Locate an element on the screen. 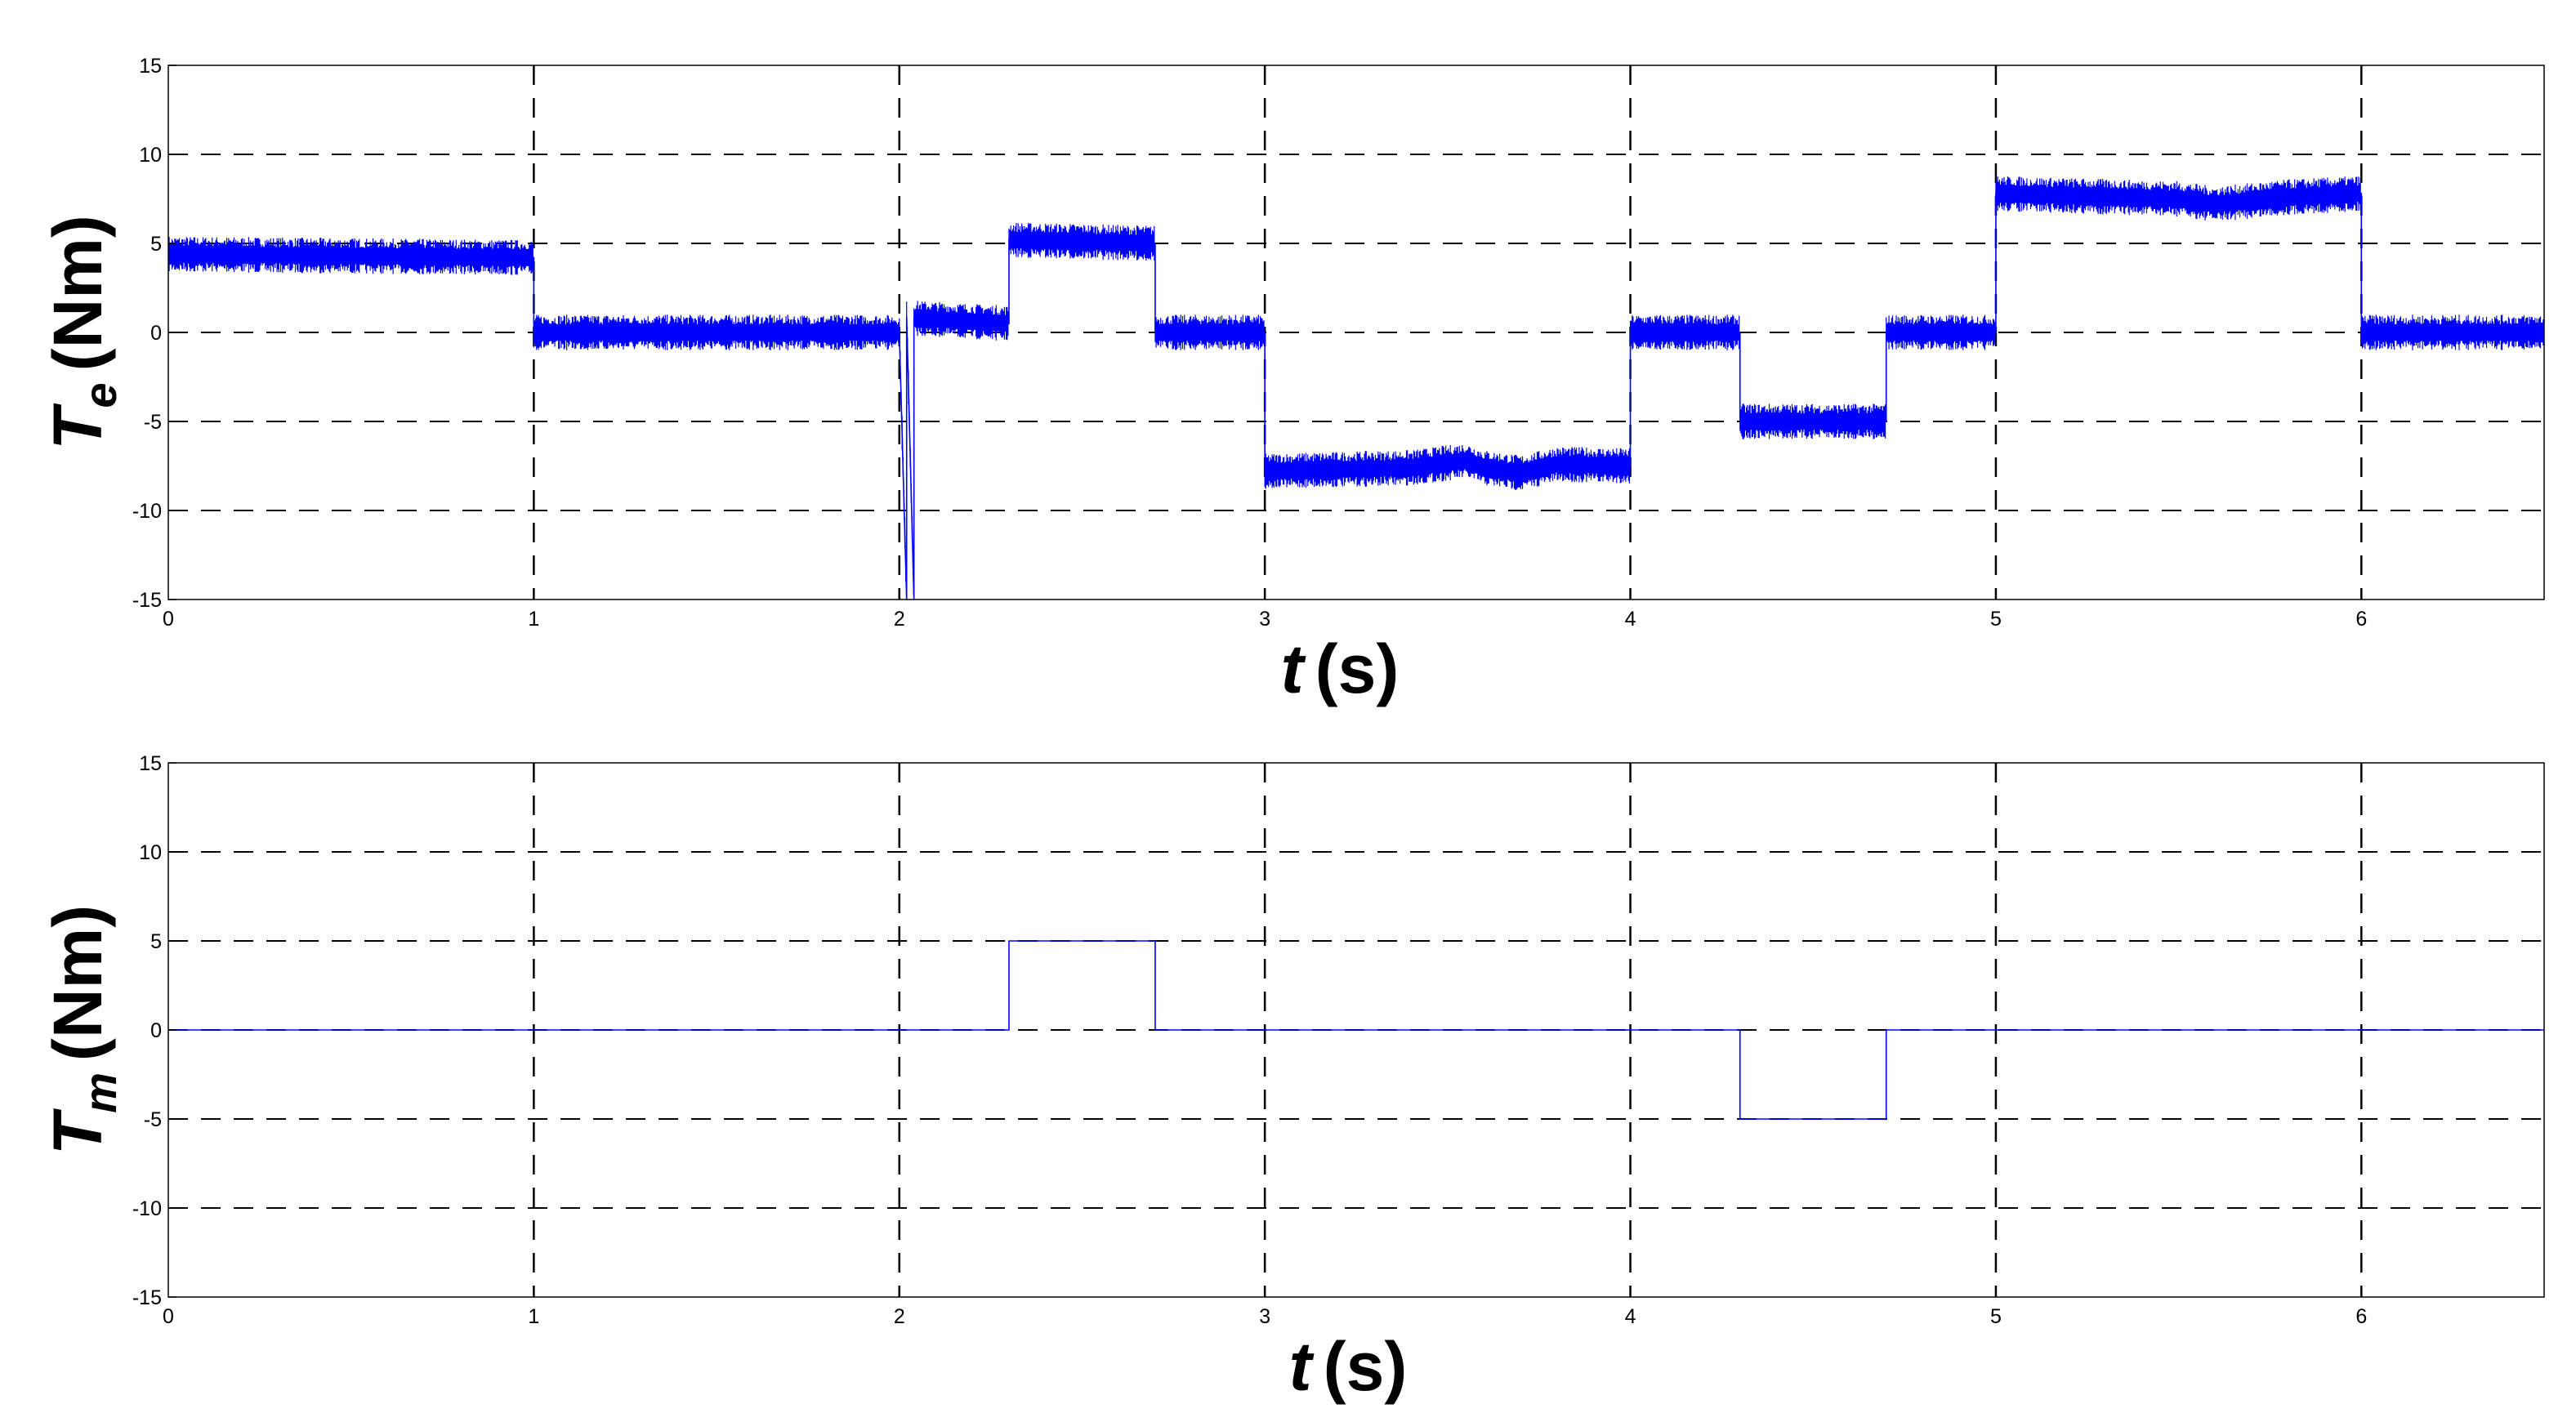  tm-xtick-label: 2 is located at coordinates (900, 1316).